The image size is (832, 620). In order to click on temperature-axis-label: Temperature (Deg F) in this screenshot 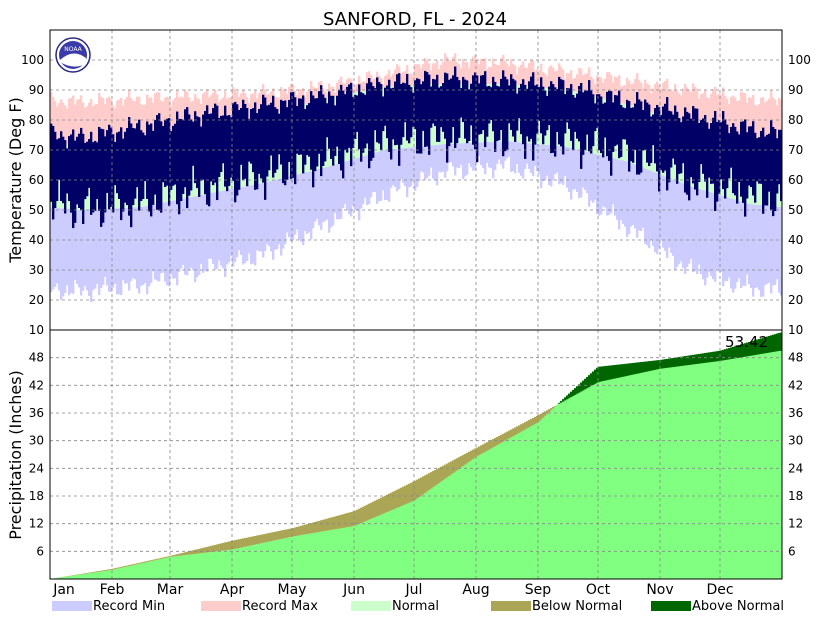, I will do `click(15, 180)`.